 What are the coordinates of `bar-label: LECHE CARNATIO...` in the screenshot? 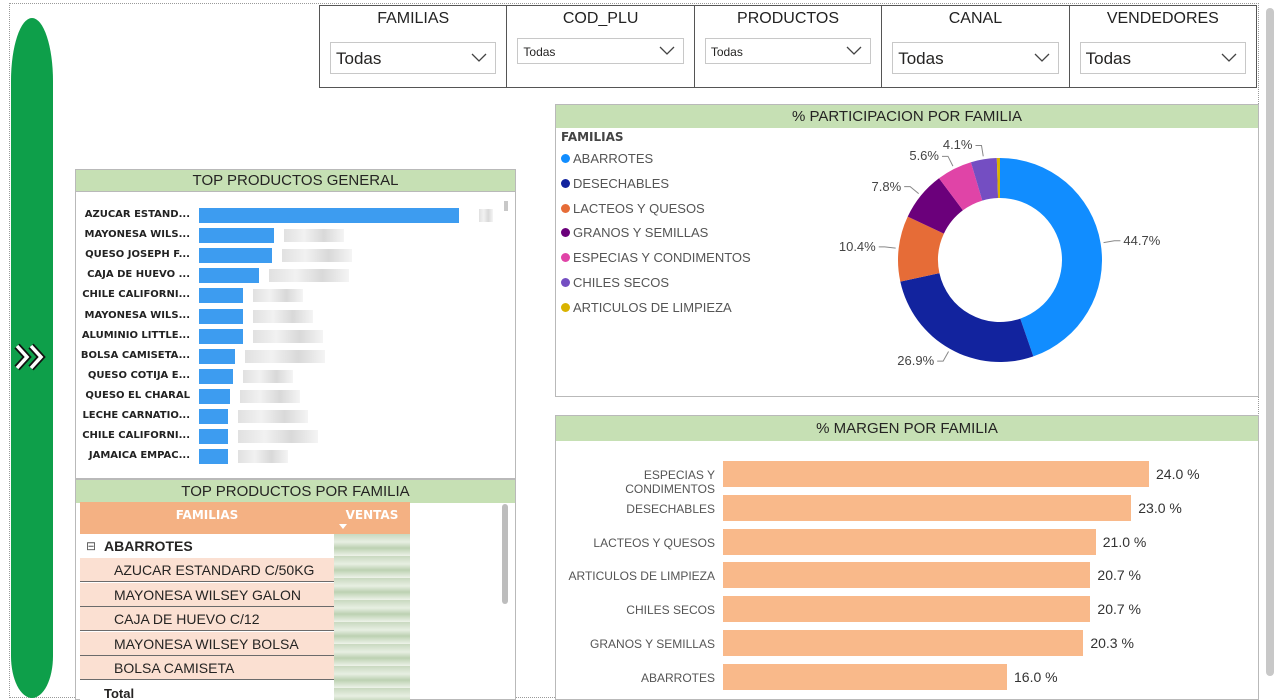 It's located at (136, 415).